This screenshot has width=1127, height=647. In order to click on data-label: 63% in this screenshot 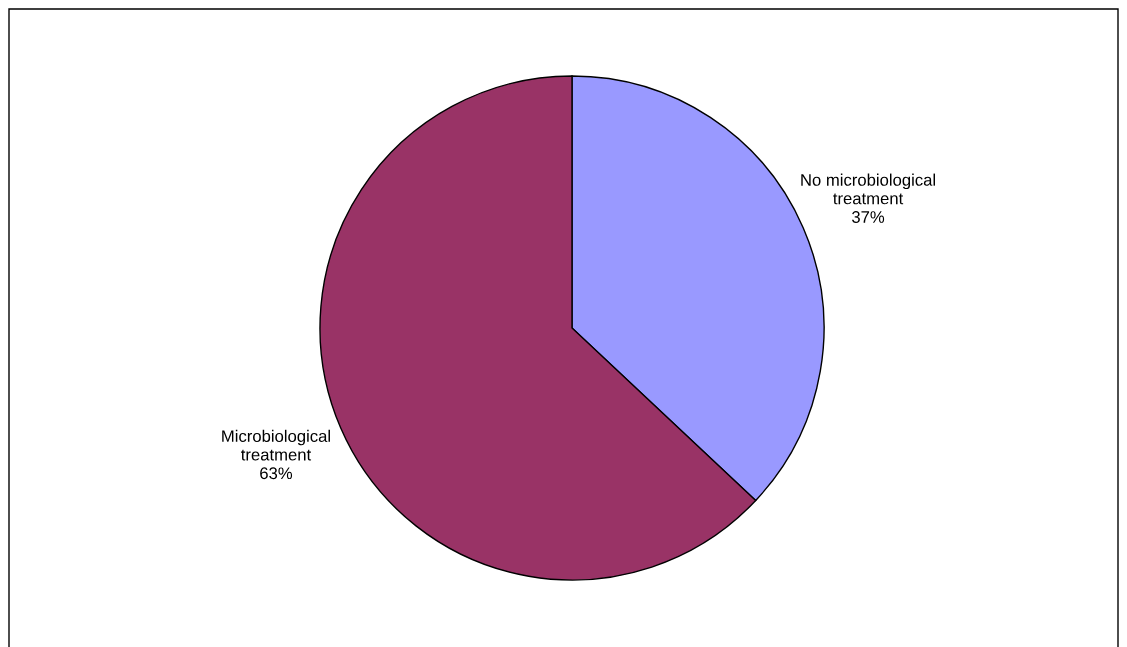, I will do `click(276, 473)`.